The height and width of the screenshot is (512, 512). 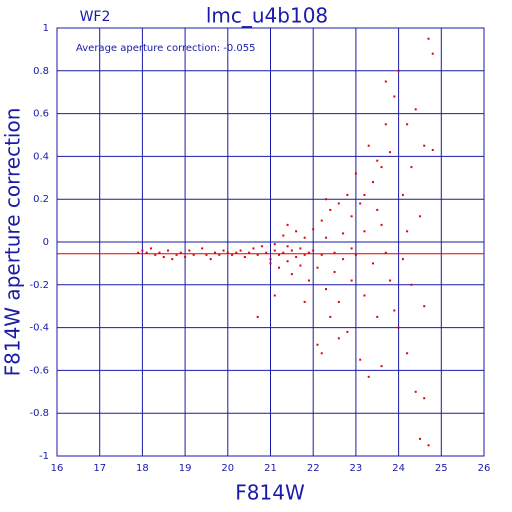 What do you see at coordinates (46, 242) in the screenshot?
I see `y-tick-label: 0` at bounding box center [46, 242].